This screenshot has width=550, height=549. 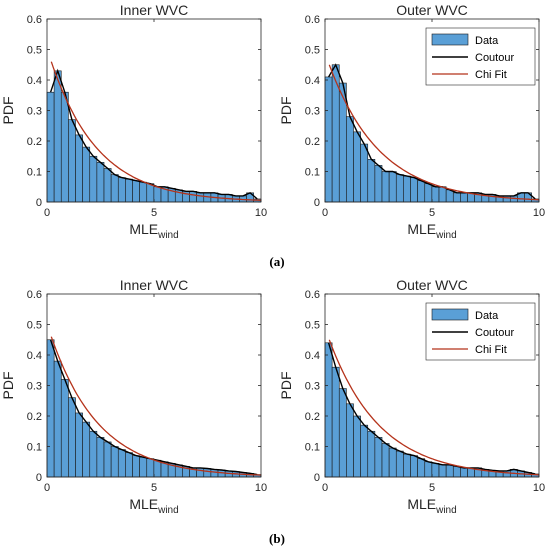 I want to click on chart-title: Inner WVC, so click(x=154, y=10).